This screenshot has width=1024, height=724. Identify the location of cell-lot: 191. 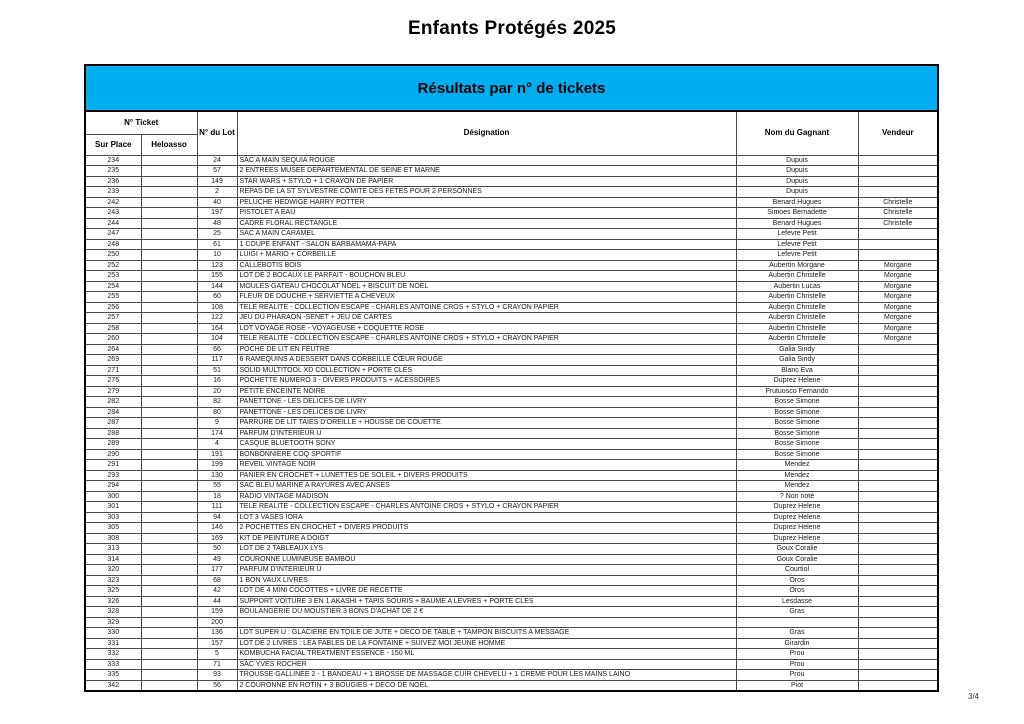
(217, 454).